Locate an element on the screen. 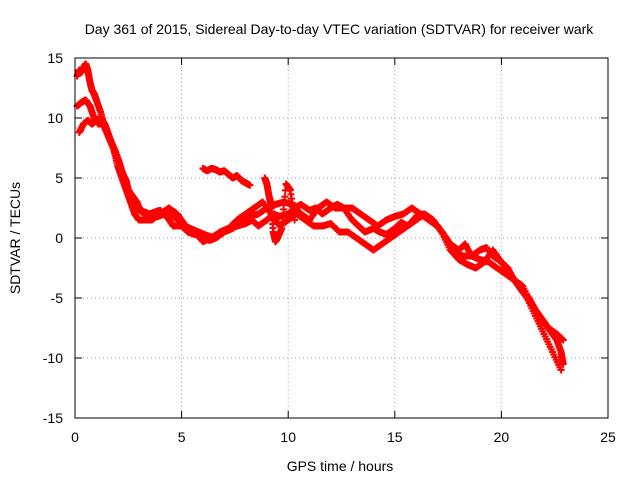  y-tick-label: 15 is located at coordinates (55, 58).